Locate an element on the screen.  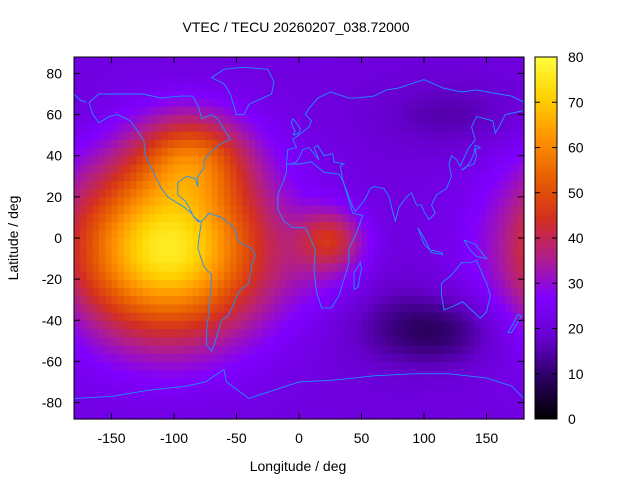
coastline-segment is located at coordinates (466, 289).